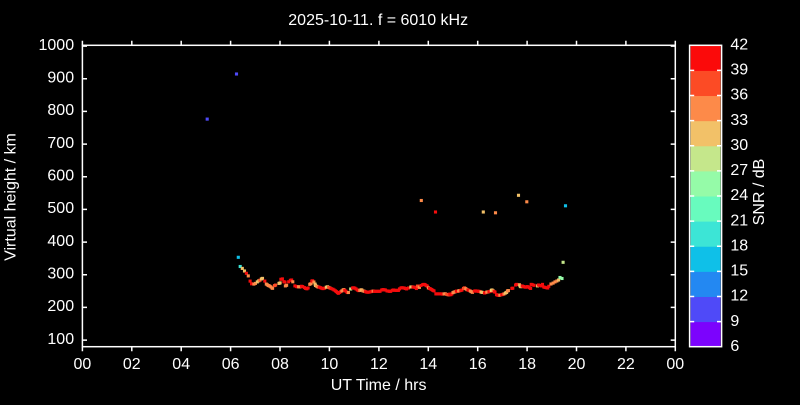  I want to click on svg-text: UT Time / hrs, so click(379, 385).